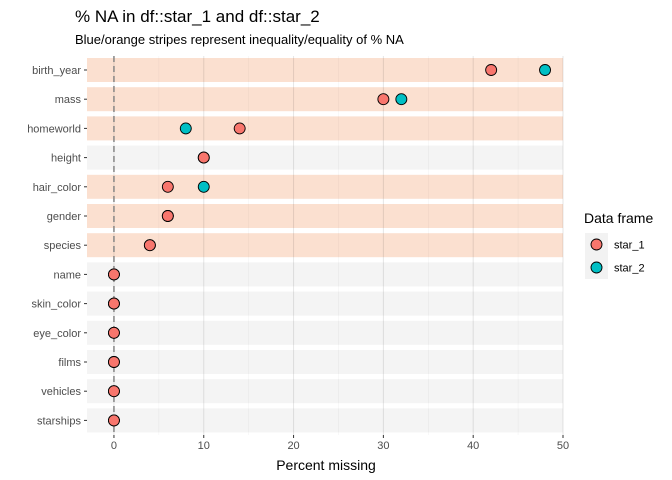 The image size is (672, 480). What do you see at coordinates (563, 446) in the screenshot?
I see `x-tick-label-50: 50` at bounding box center [563, 446].